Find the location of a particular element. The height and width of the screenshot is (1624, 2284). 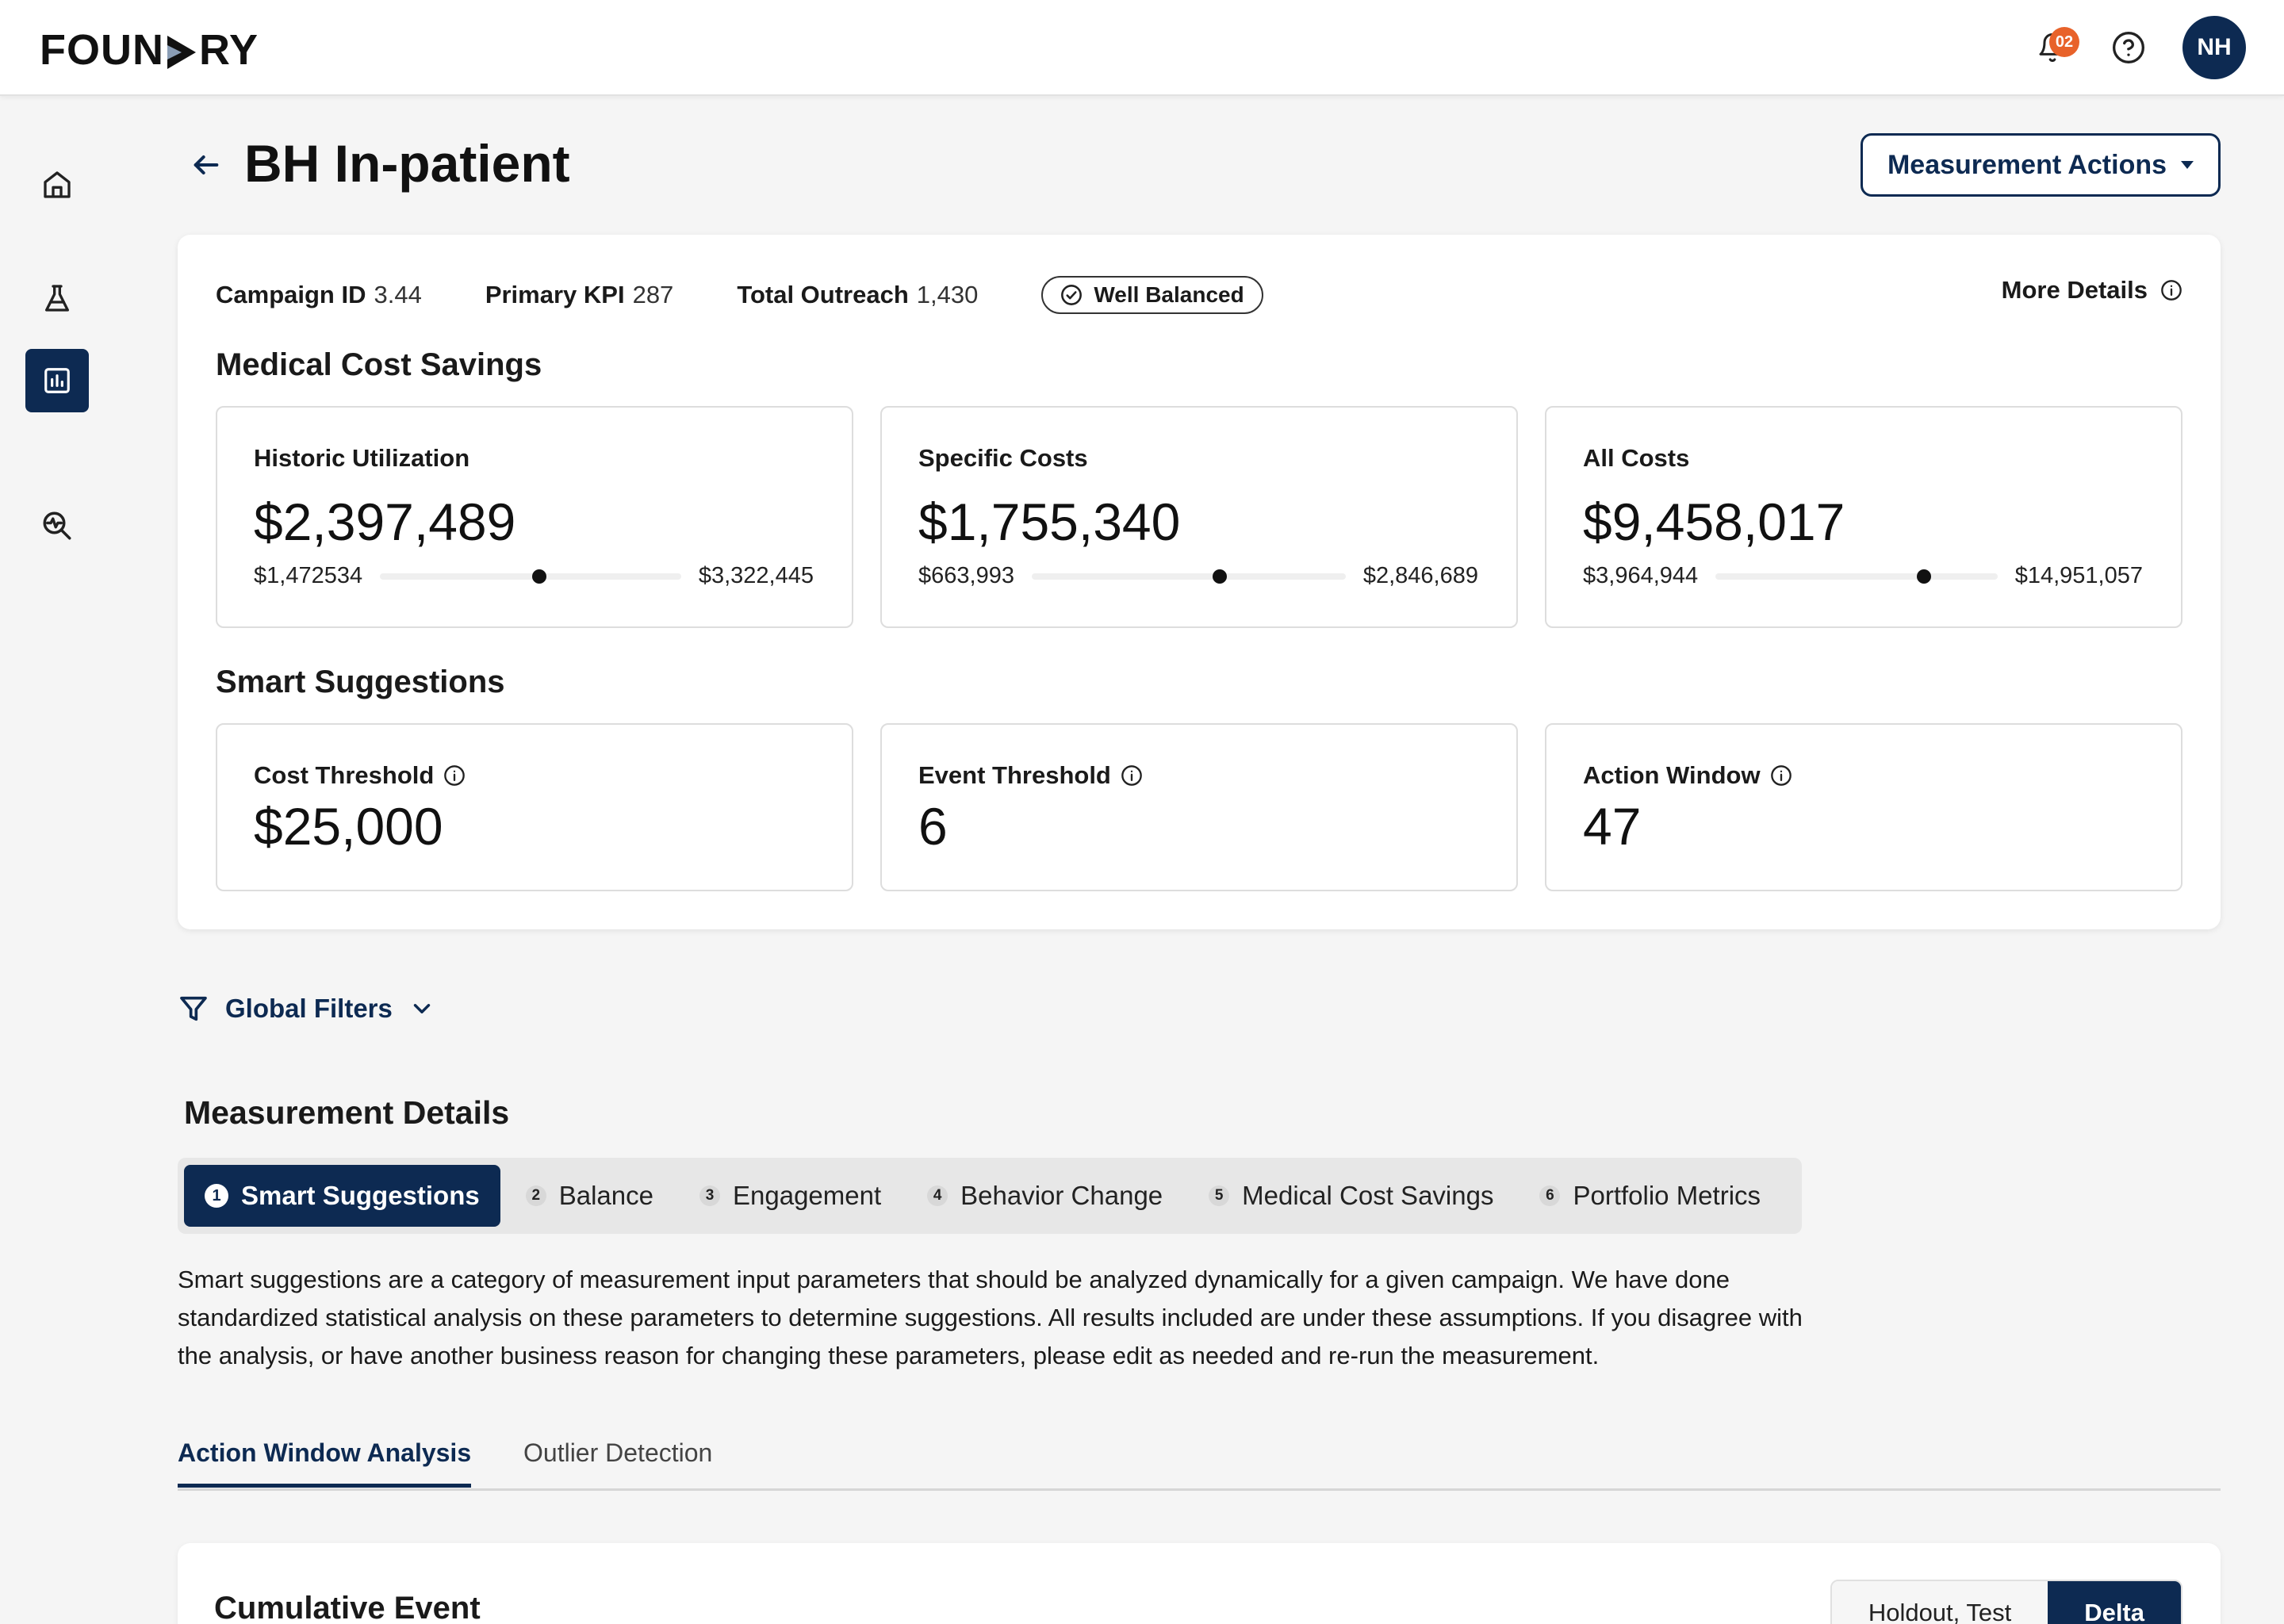

measurement-actions-label: Measurement Actions is located at coordinates (2027, 164).